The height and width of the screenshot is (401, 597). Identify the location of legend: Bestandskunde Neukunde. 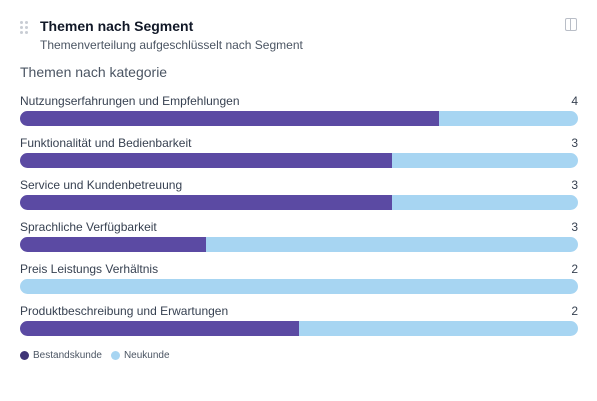
(95, 355).